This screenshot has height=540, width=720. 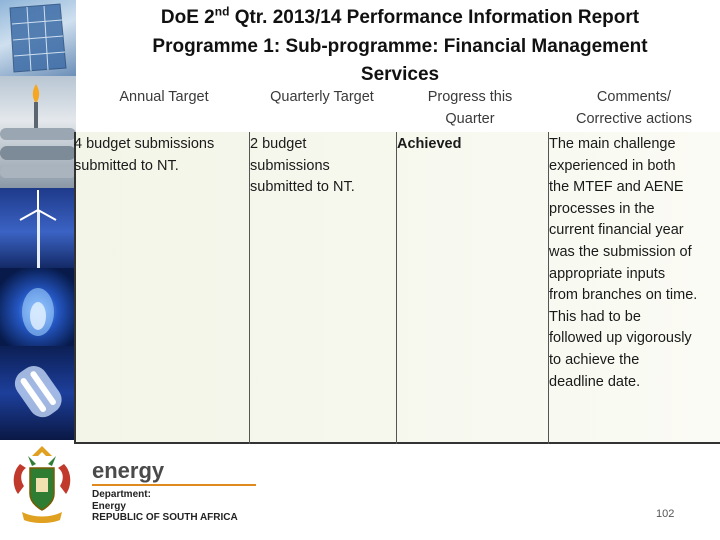 What do you see at coordinates (665, 514) in the screenshot?
I see `page-number: 102` at bounding box center [665, 514].